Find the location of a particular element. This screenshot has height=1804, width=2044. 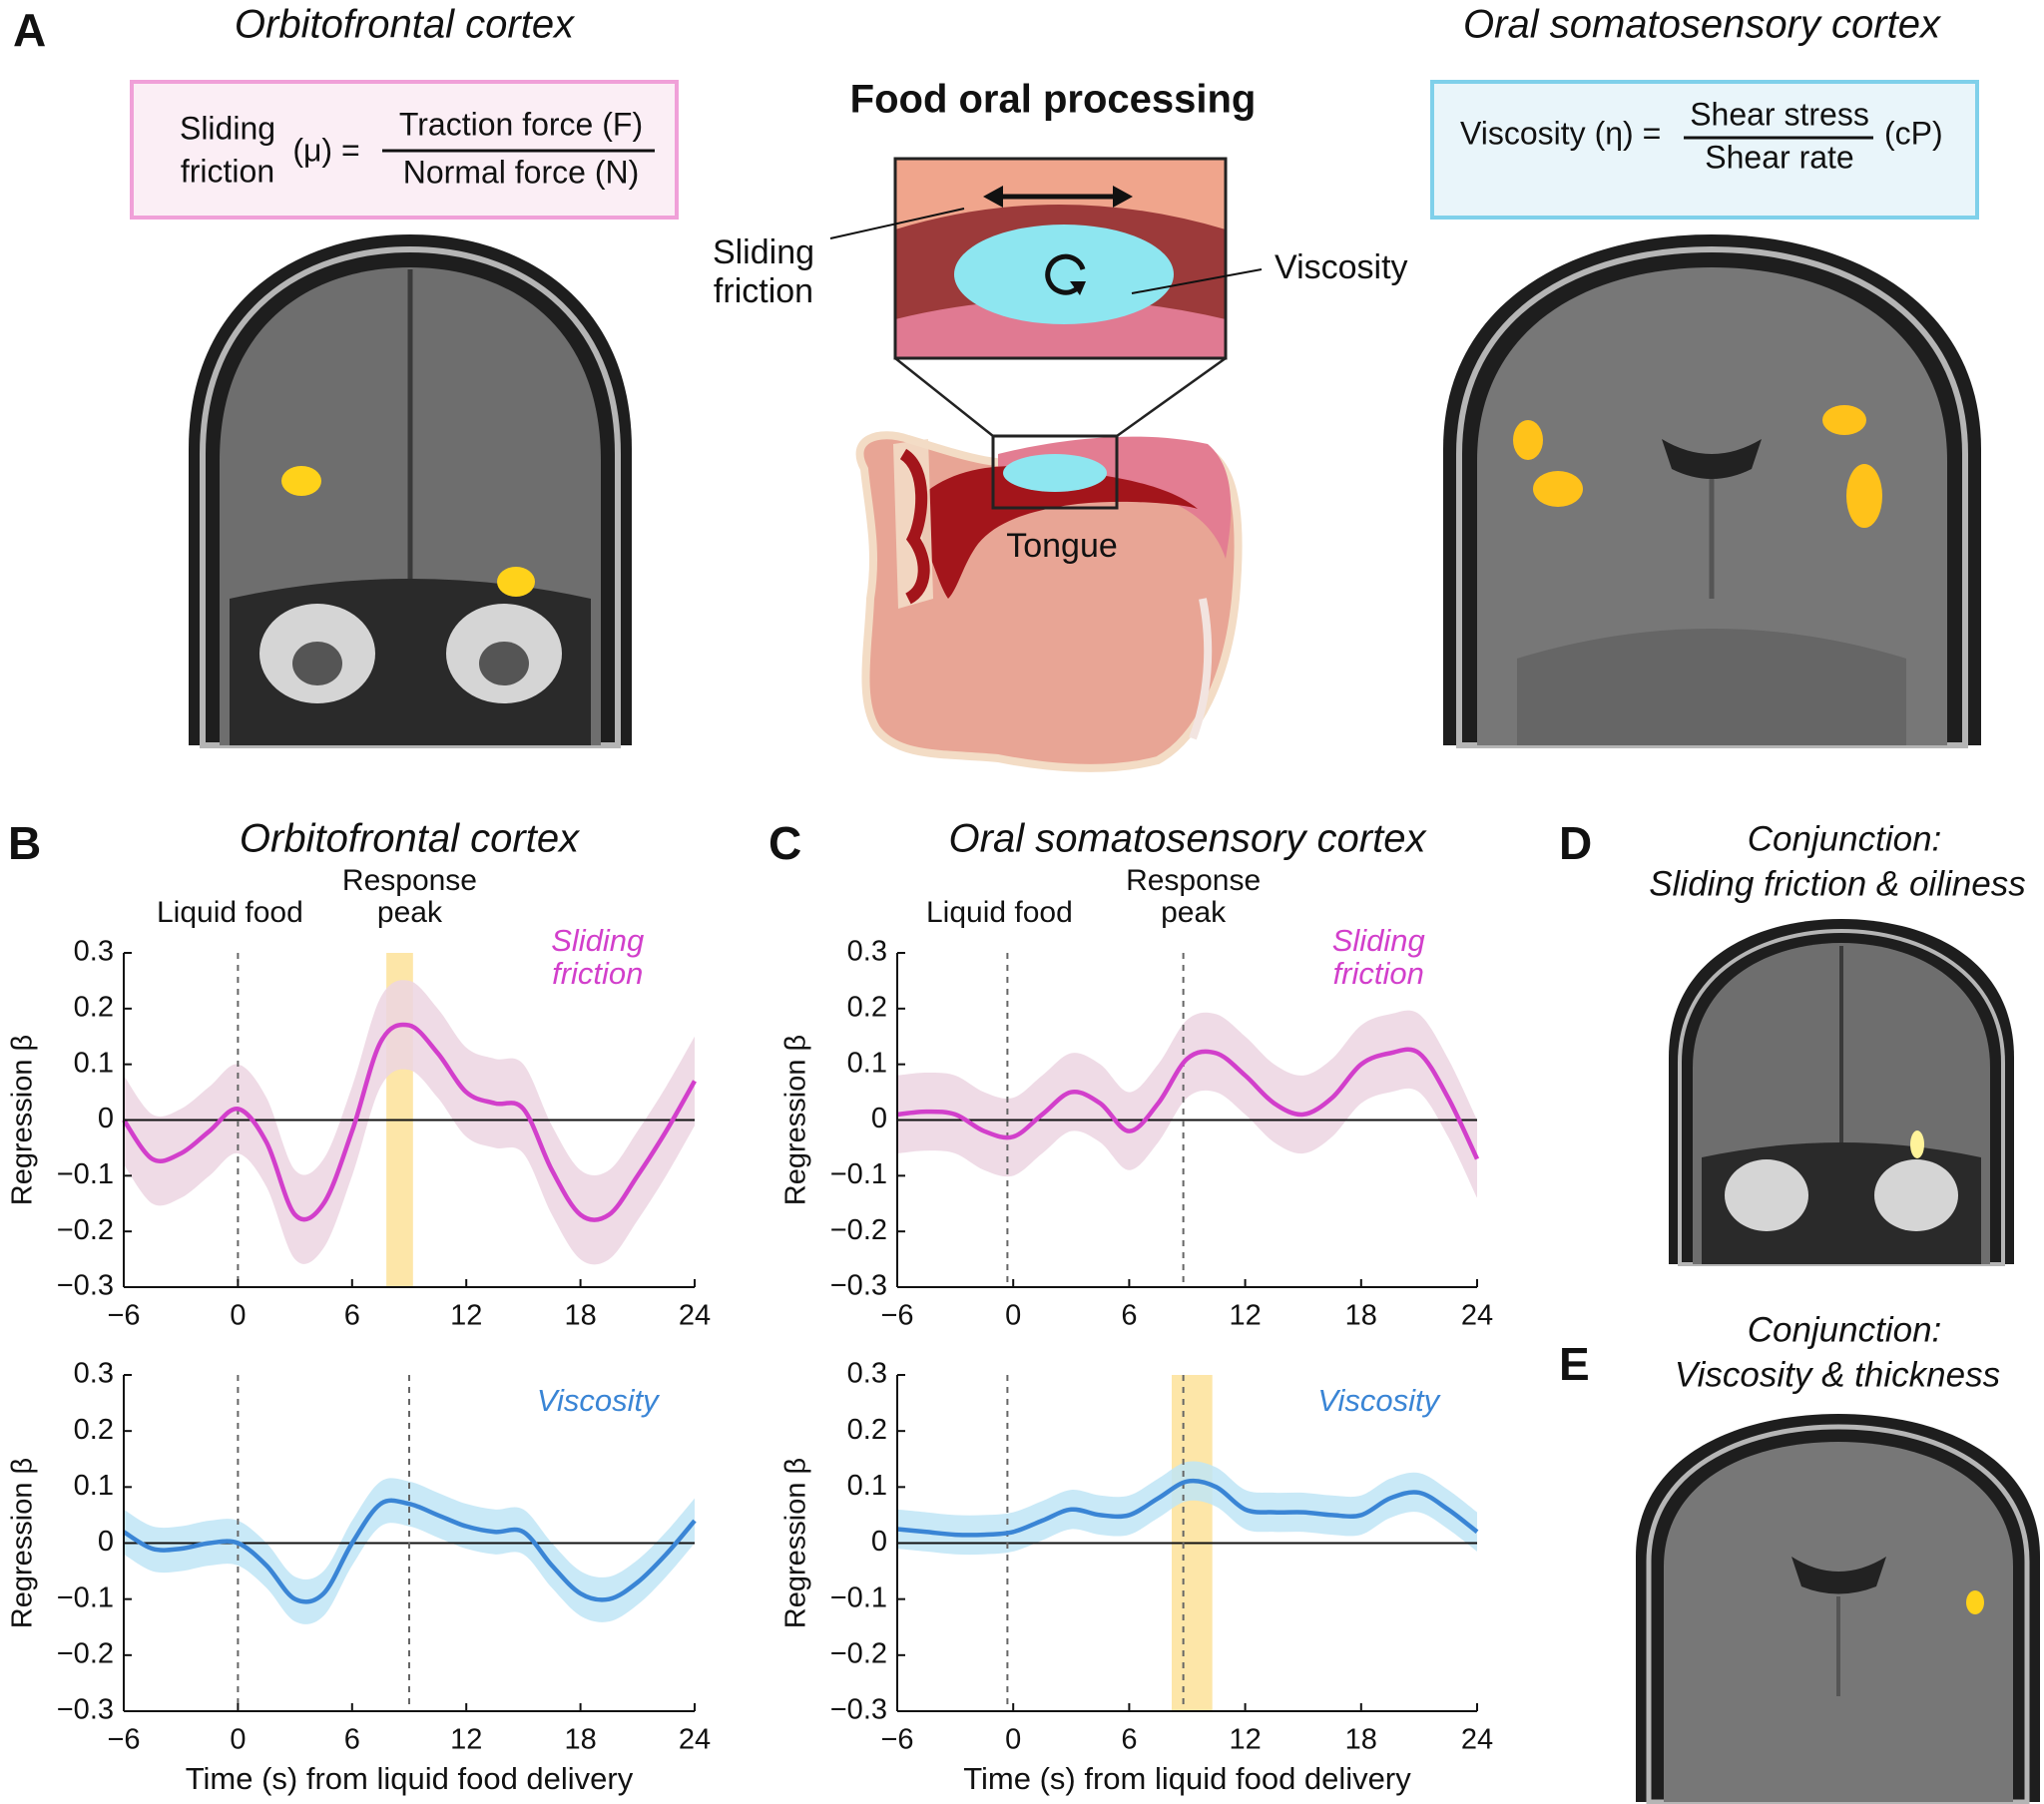

formula-box is located at coordinates (1704, 150).